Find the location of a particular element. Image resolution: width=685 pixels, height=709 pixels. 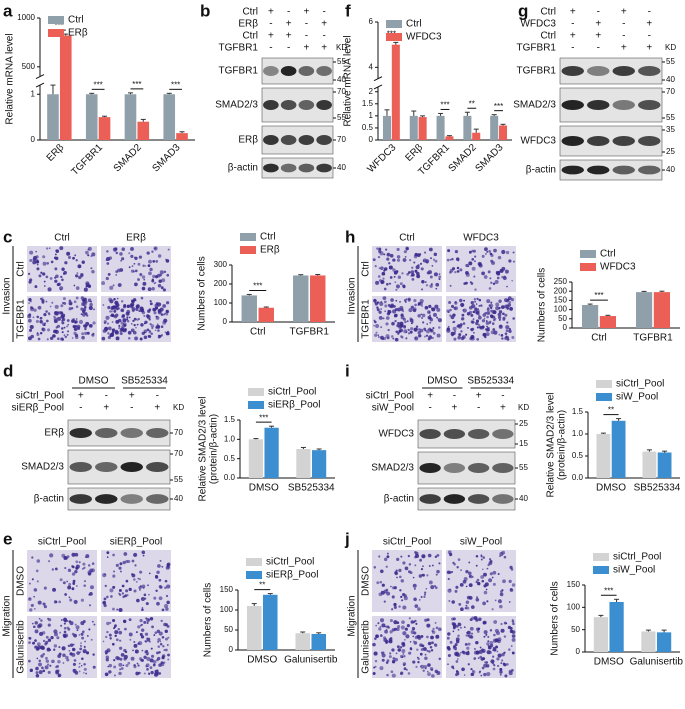

panel-letter: g is located at coordinates (523, 10).